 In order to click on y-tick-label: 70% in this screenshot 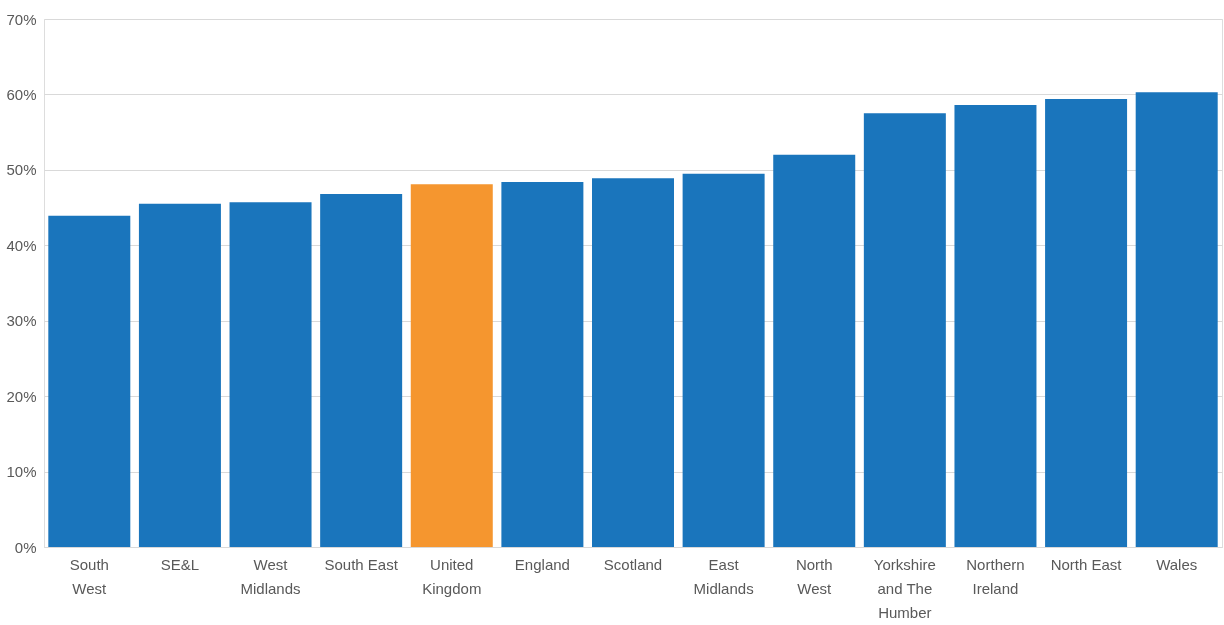, I will do `click(21, 19)`.